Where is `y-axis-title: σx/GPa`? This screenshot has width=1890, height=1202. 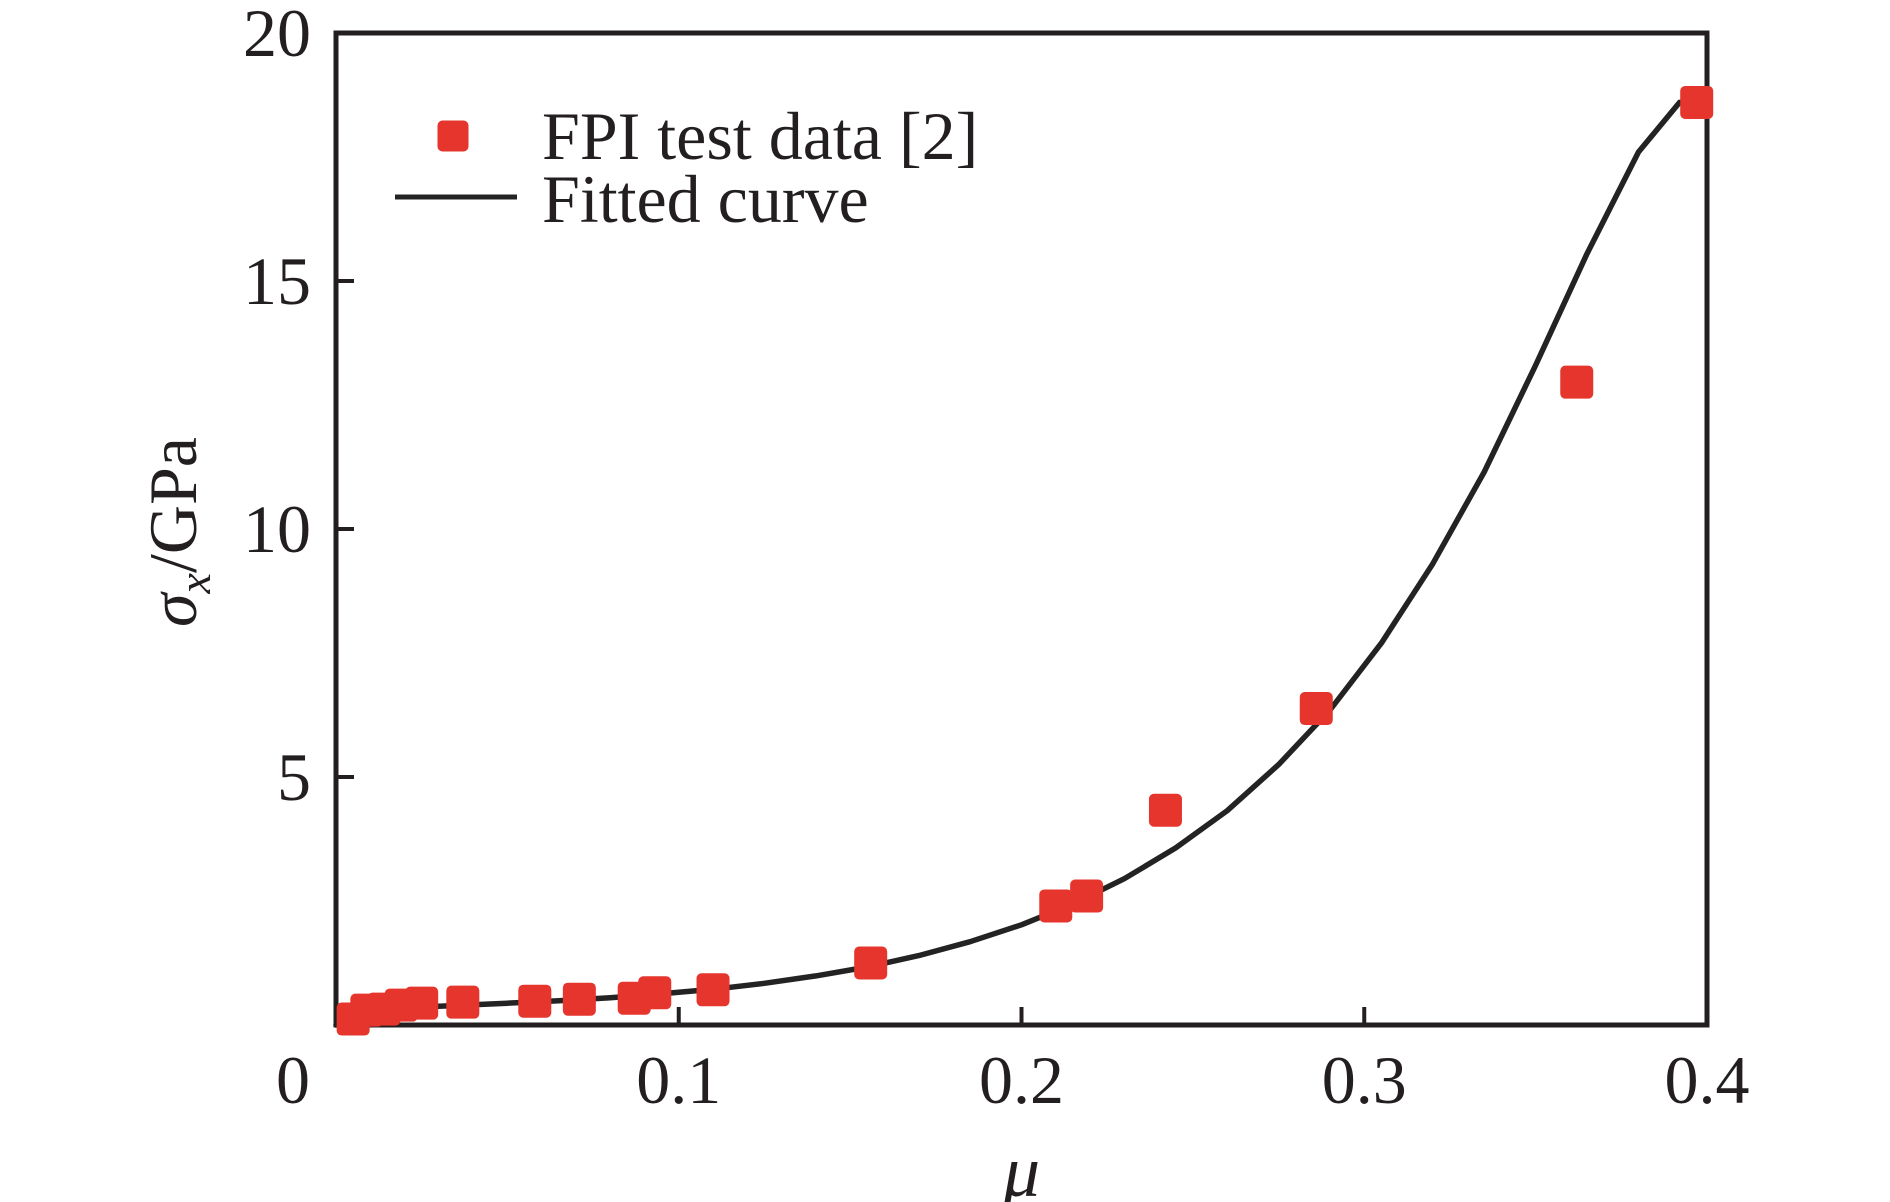
y-axis-title: σx/GPa is located at coordinates (177, 532).